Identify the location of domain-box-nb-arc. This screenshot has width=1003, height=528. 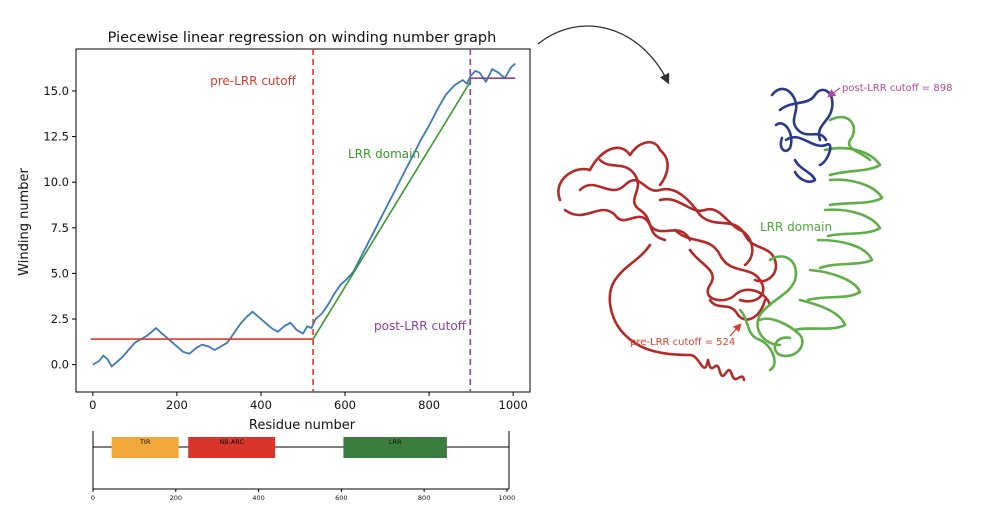
(232, 447).